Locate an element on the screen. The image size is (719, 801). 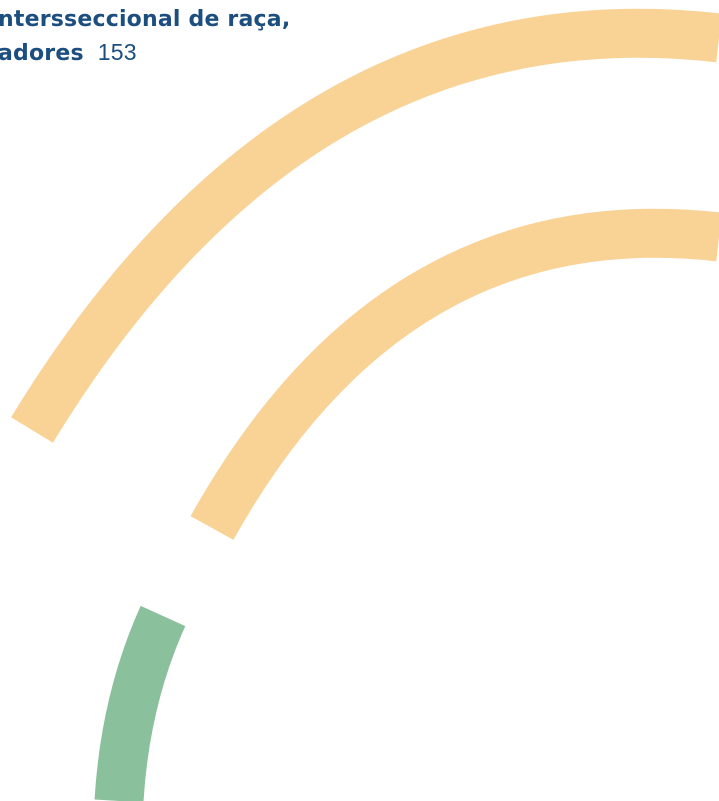
running-header: ntersseccional de raça, adores 153 is located at coordinates (359, 33).